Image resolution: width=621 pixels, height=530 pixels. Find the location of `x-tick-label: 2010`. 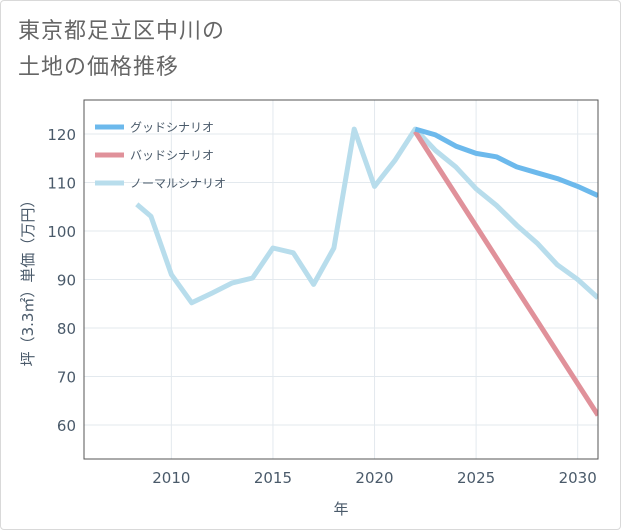

x-tick-label: 2010 is located at coordinates (171, 478).